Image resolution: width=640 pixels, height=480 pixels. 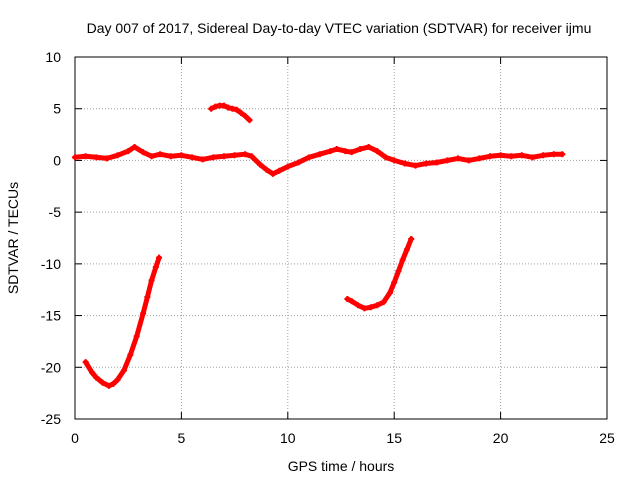 What do you see at coordinates (51, 264) in the screenshot?
I see `y-tick-label: -10` at bounding box center [51, 264].